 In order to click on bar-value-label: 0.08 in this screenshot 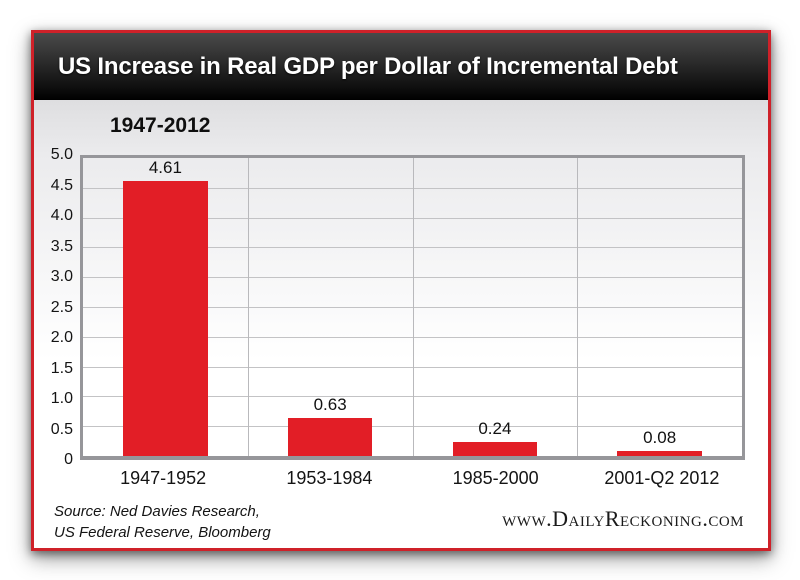, I will do `click(660, 438)`.